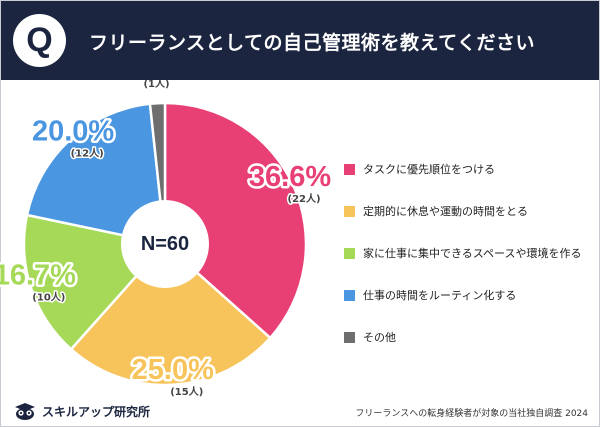 The image size is (600, 427). I want to click on legend-item: 家に仕事に集中できるスペースや環境を作る, so click(469, 253).